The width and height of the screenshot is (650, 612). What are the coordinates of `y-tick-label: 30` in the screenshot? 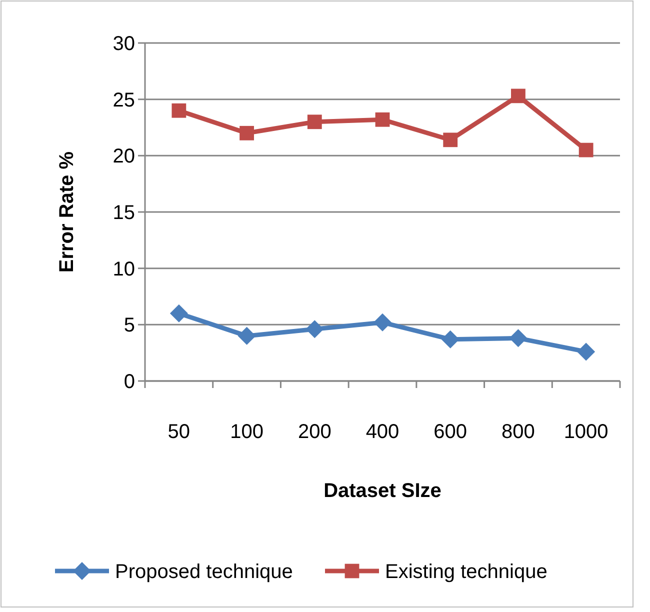 It's located at (123, 44).